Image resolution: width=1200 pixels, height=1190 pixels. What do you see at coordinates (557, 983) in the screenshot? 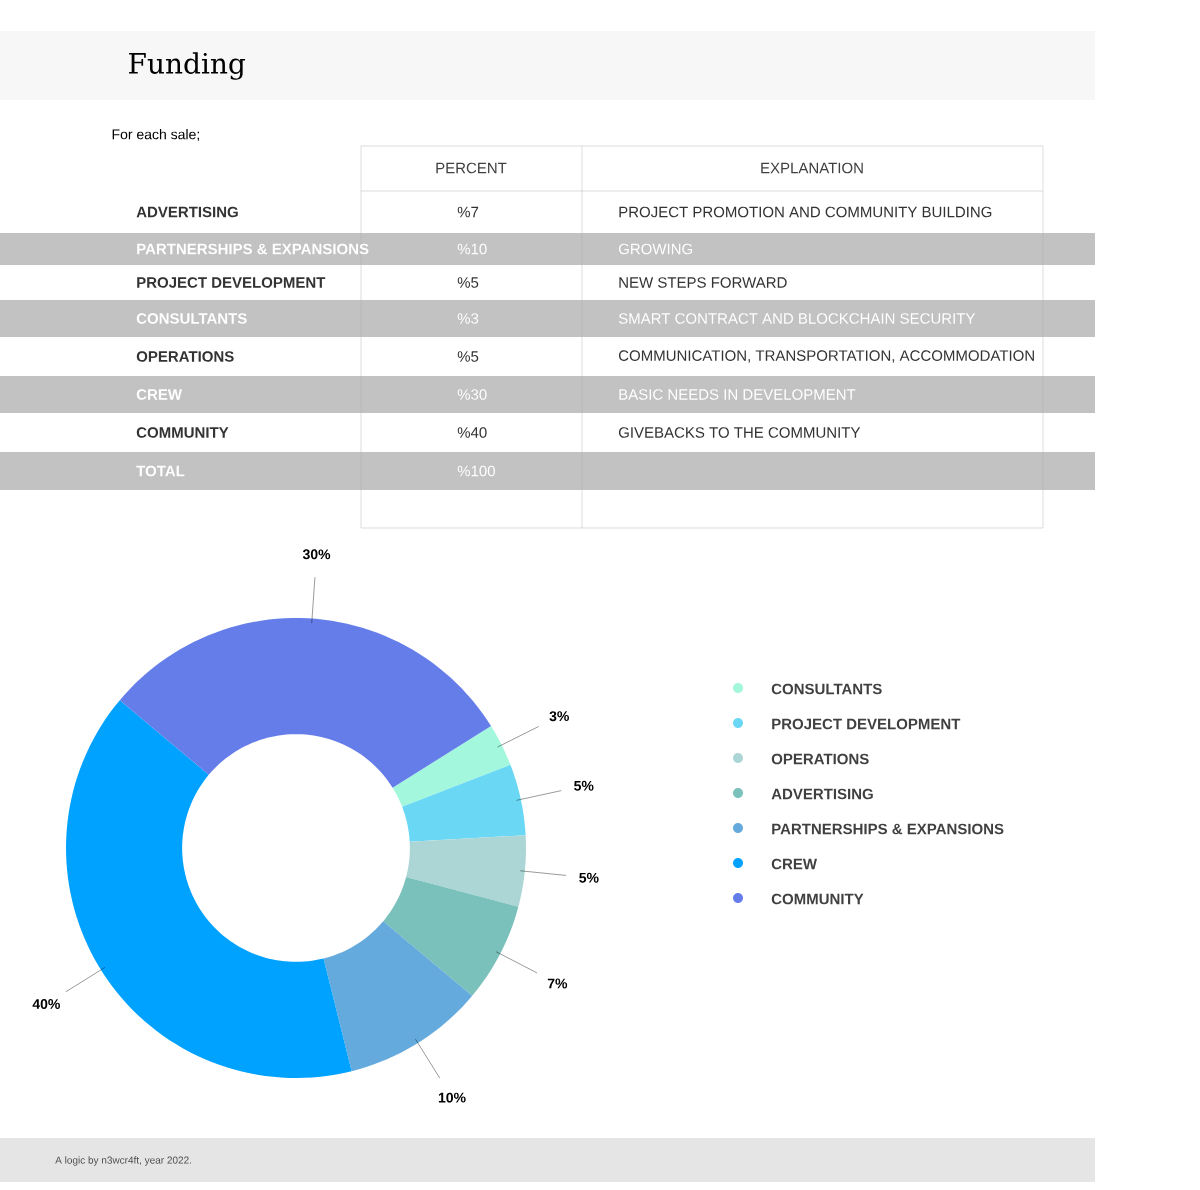
I see `data-label: 7%` at bounding box center [557, 983].